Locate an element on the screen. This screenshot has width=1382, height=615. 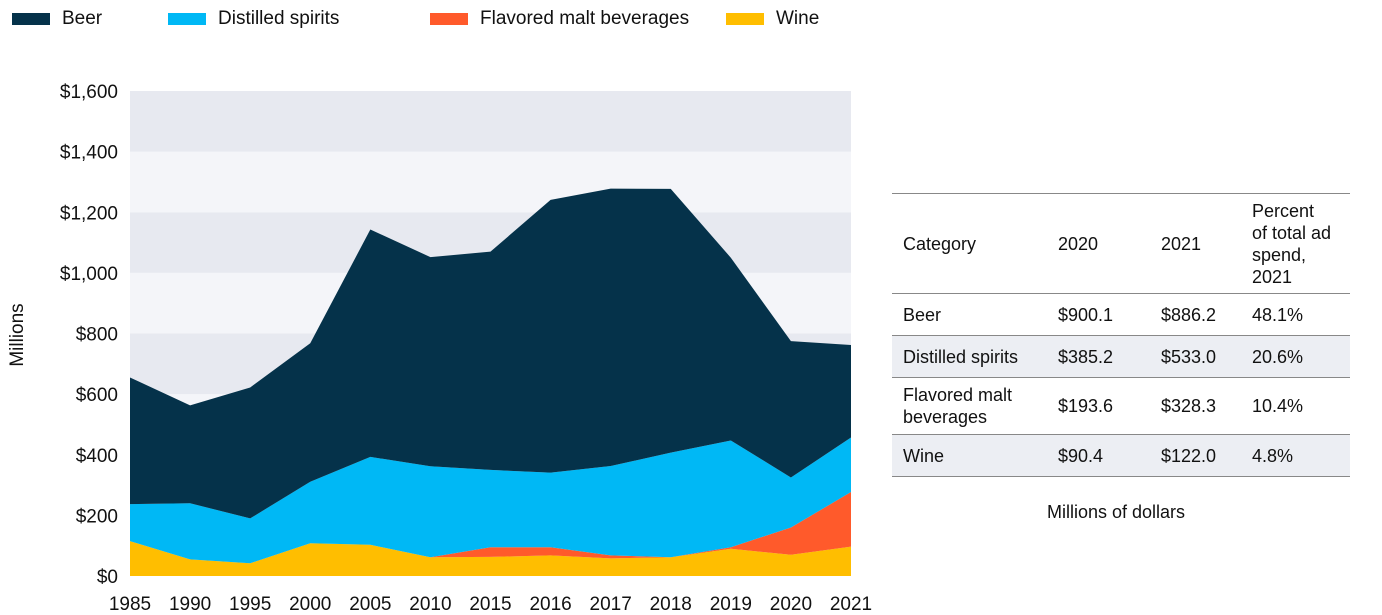
cell-percent: 48.1% is located at coordinates (1278, 314).